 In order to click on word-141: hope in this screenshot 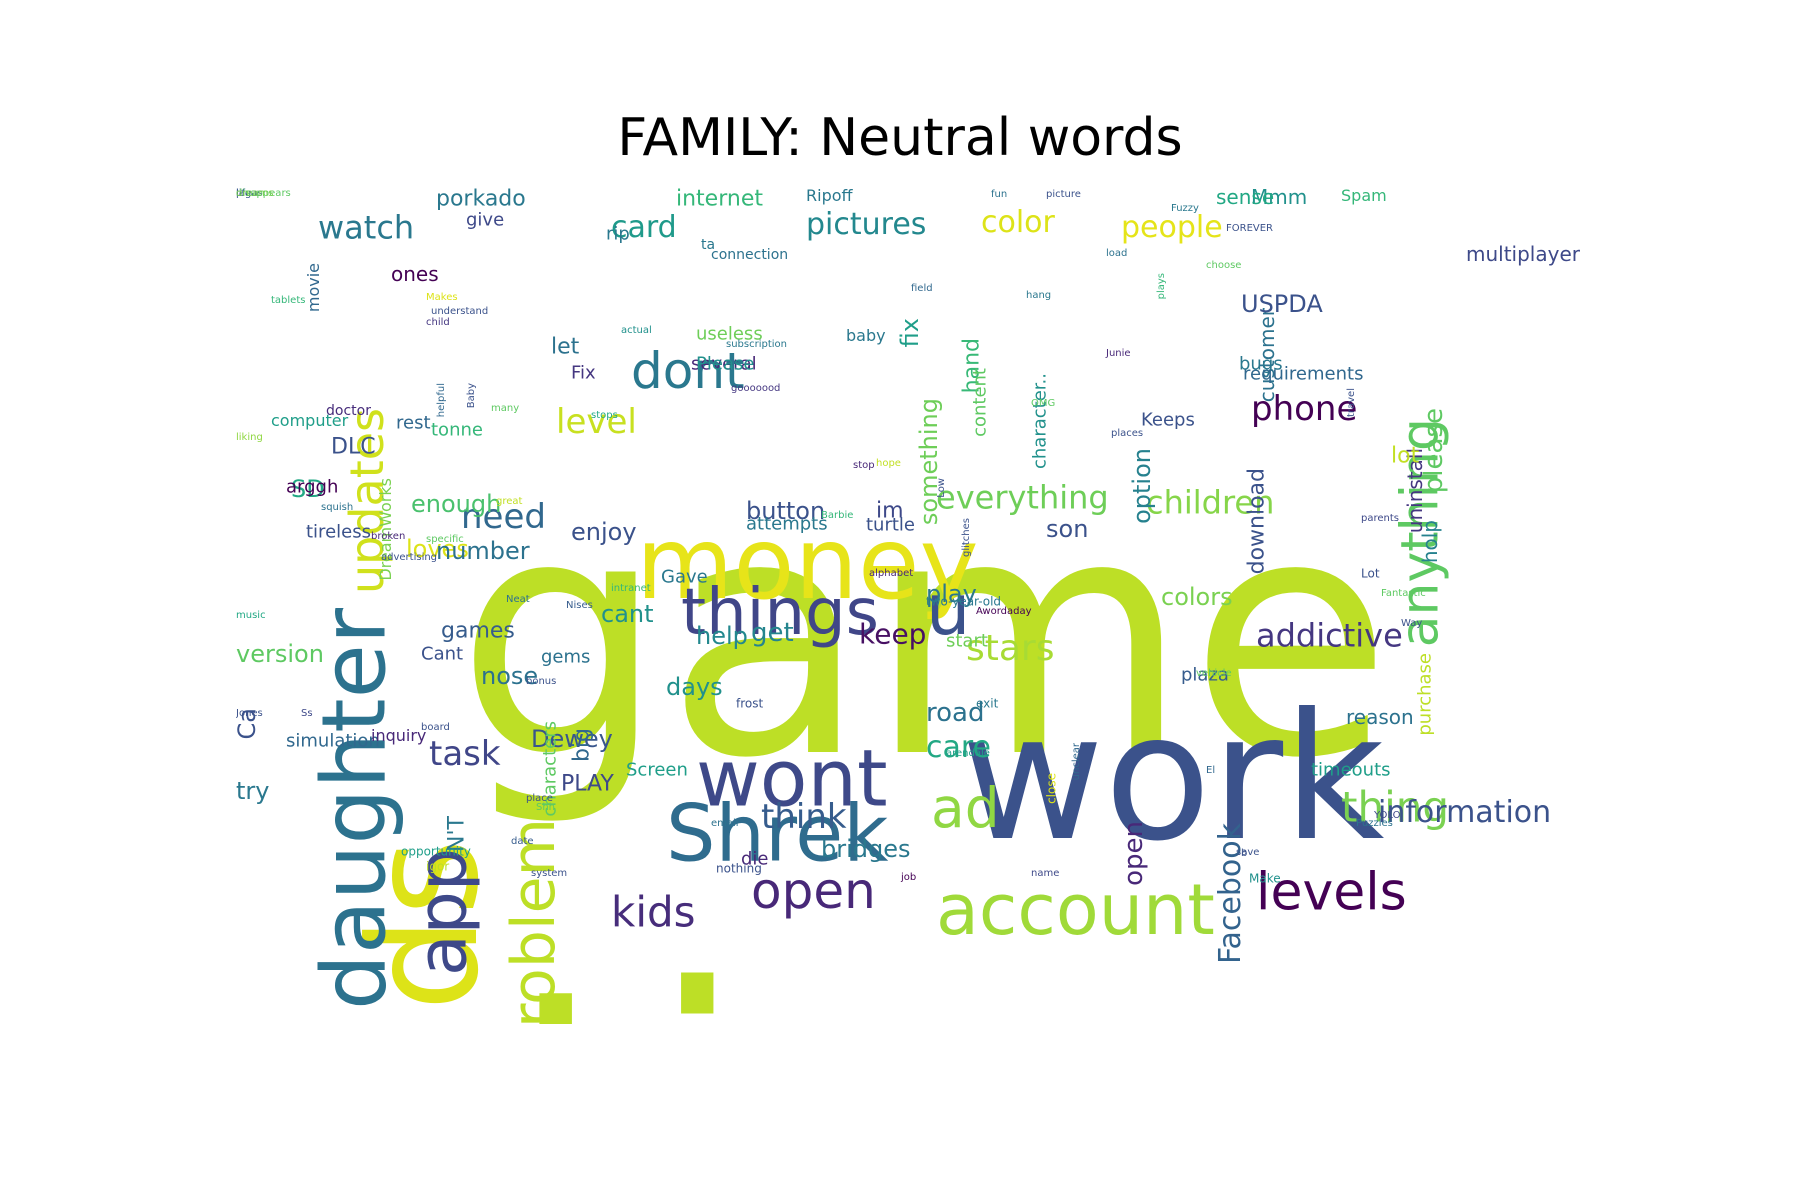, I will do `click(888, 463)`.